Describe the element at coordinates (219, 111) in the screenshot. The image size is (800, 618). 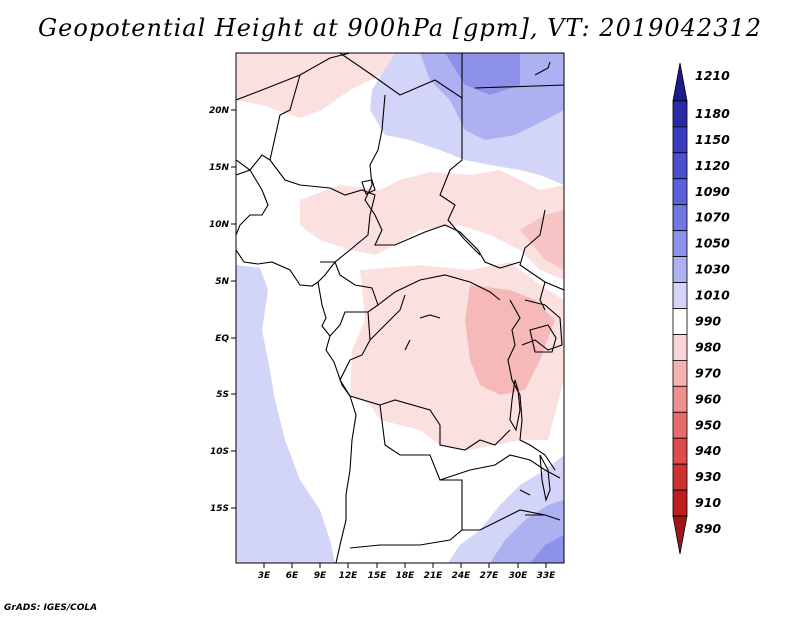
I see `lat-label-20n: 20N` at that location.